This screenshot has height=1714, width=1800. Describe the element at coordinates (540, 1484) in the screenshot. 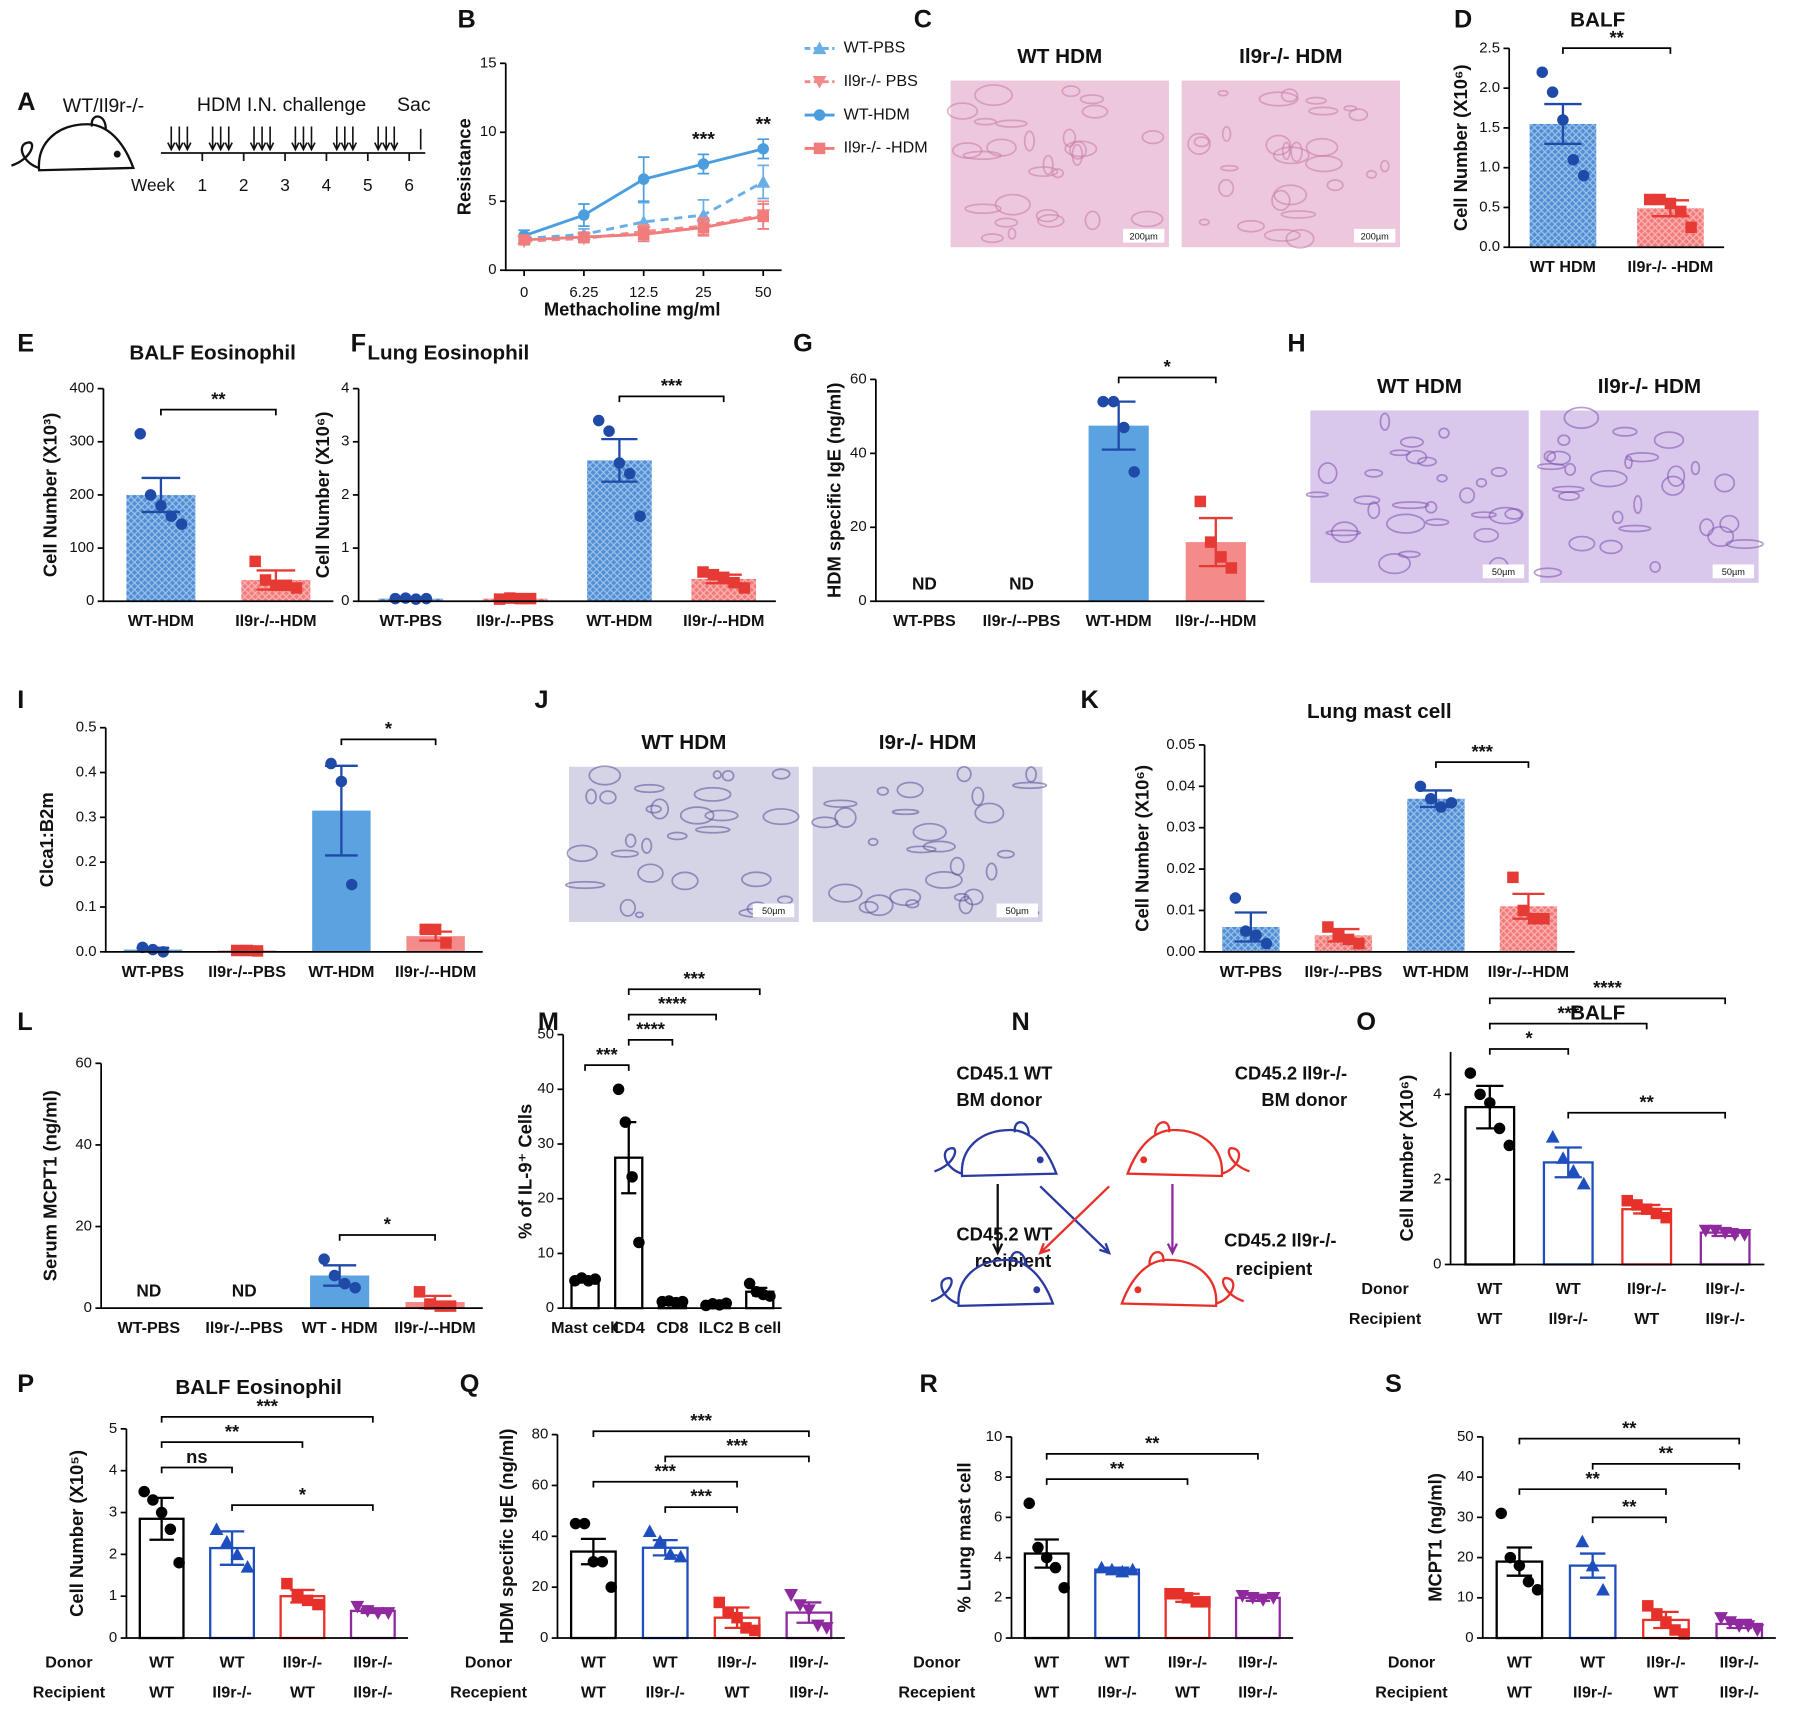

I see `y-tick-label: 60` at that location.